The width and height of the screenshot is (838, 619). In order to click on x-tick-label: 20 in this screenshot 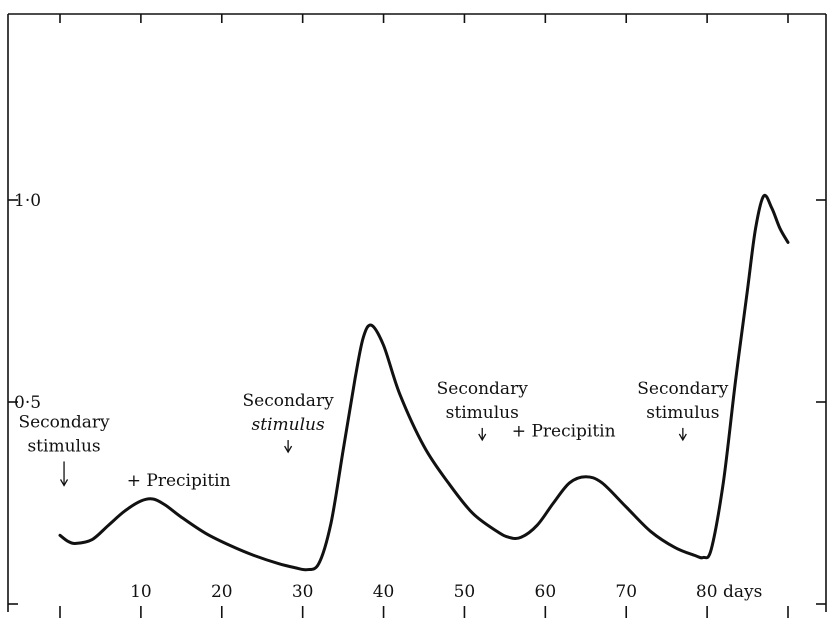, I will do `click(222, 592)`.